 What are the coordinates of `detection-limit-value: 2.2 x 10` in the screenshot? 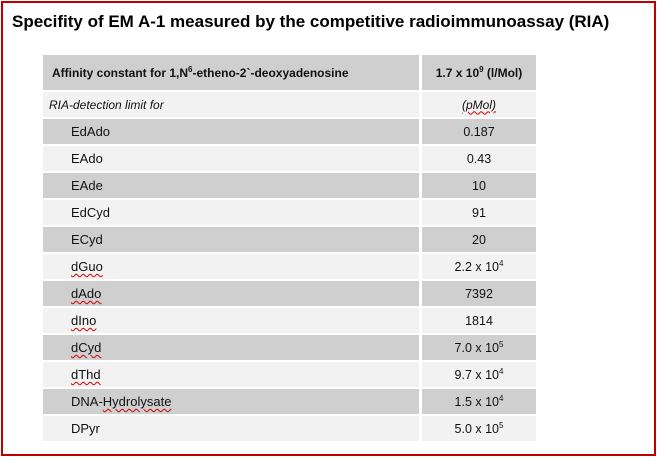 It's located at (477, 266).